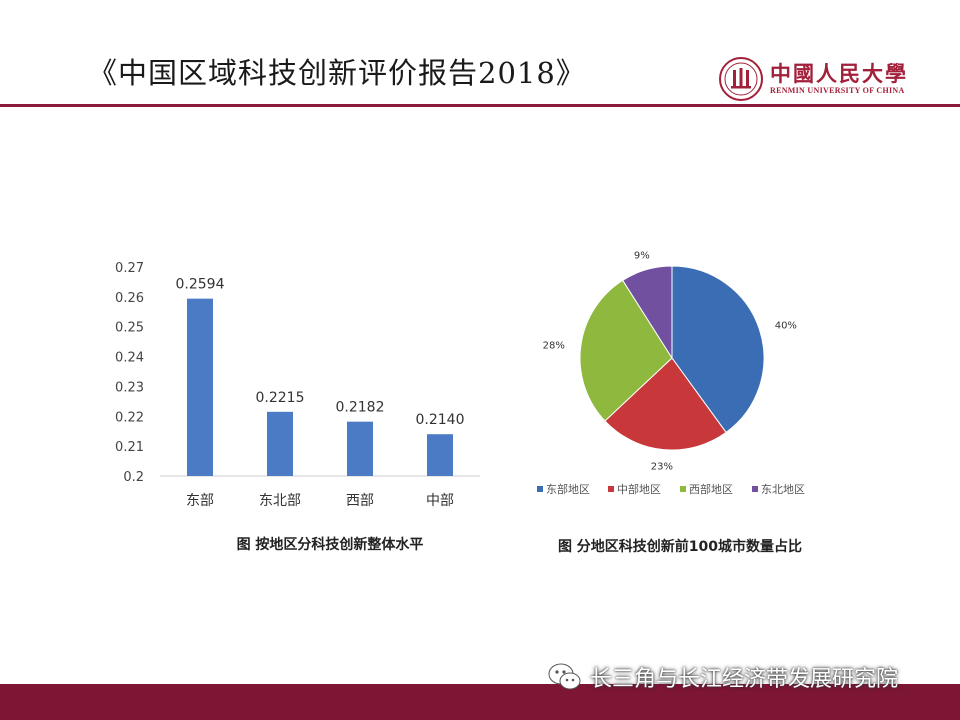 The width and height of the screenshot is (960, 720). What do you see at coordinates (837, 90) in the screenshot?
I see `logo-name-en: RENMIN UNIVERSITY OF CHINA` at bounding box center [837, 90].